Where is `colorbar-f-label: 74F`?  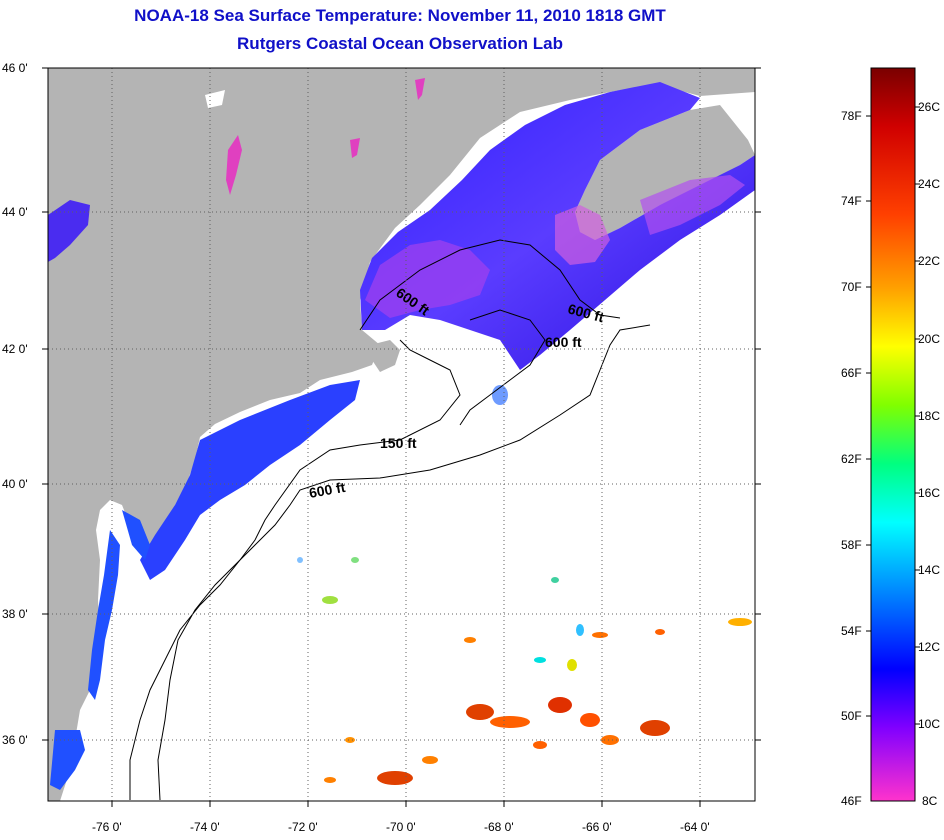
colorbar-f-label: 74F is located at coordinates (851, 201).